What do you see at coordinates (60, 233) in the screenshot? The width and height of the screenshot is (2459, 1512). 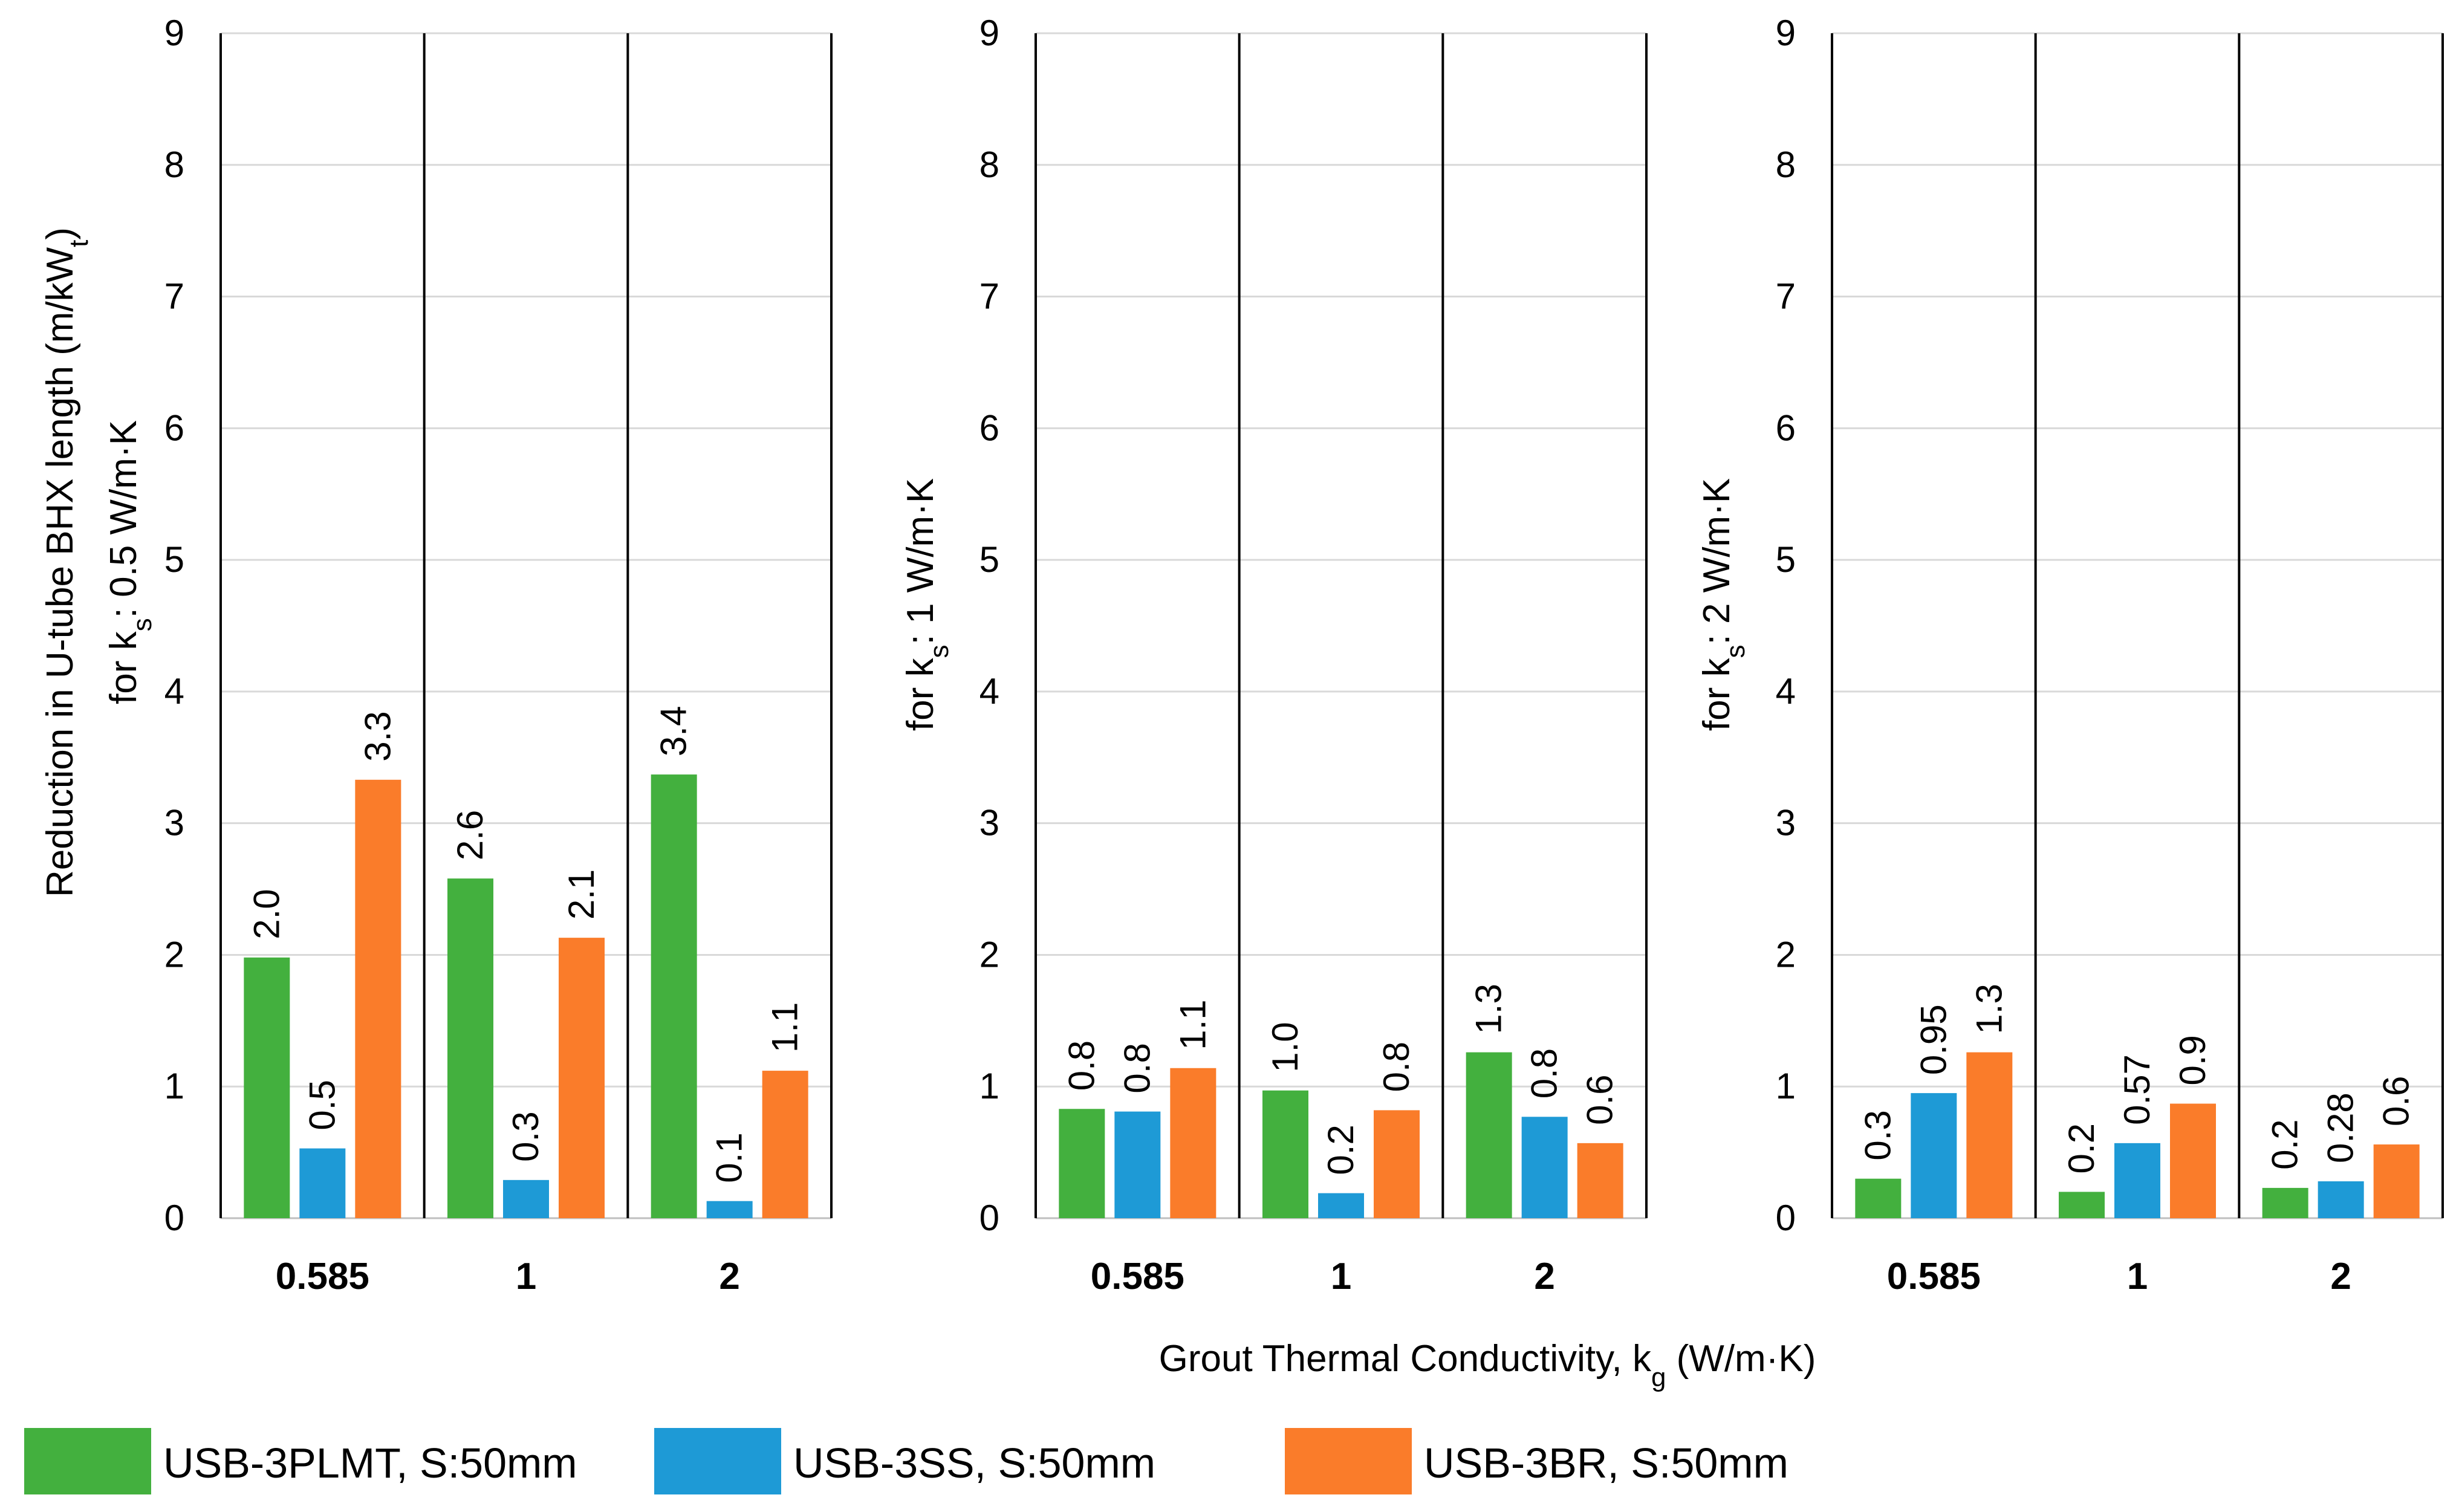 I see `y-axis-title-text: )` at bounding box center [60, 233].